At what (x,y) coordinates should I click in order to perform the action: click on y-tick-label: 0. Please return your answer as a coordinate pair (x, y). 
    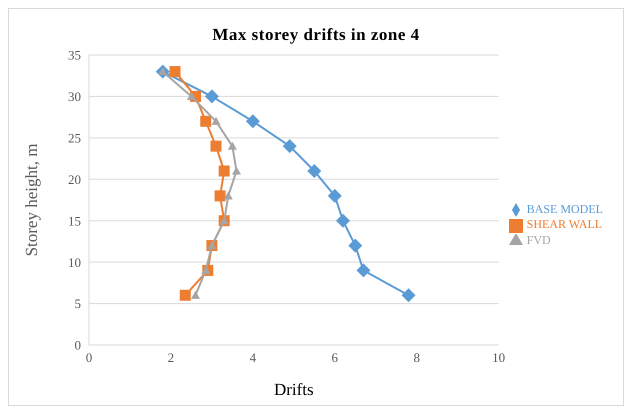
    Looking at the image, I should click on (77, 345).